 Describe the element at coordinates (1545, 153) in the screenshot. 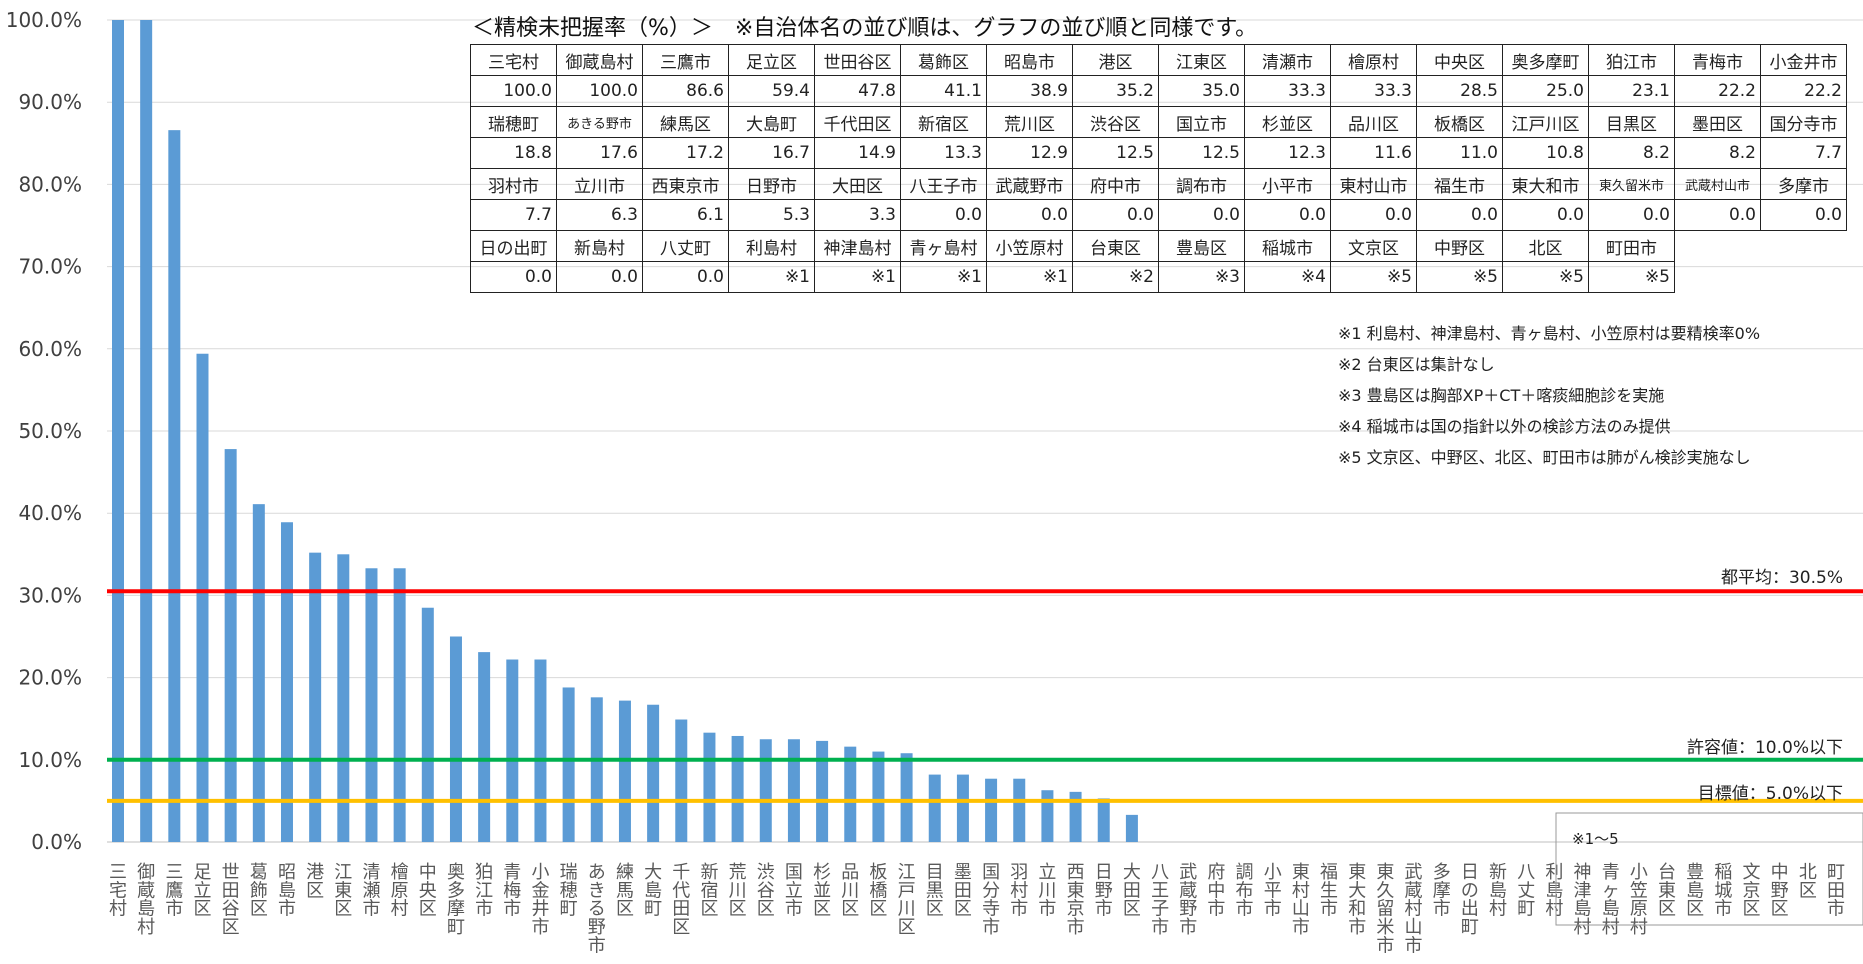

I see `table-value-cell: 10.8` at that location.